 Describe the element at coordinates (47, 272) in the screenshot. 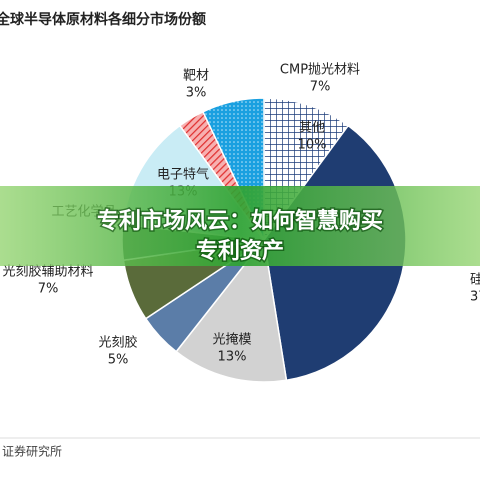

I see `slice-label: 光刻胶辅助材料` at that location.